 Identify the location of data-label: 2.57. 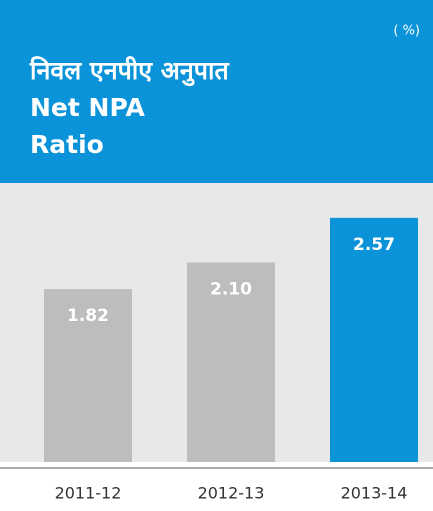
(374, 245).